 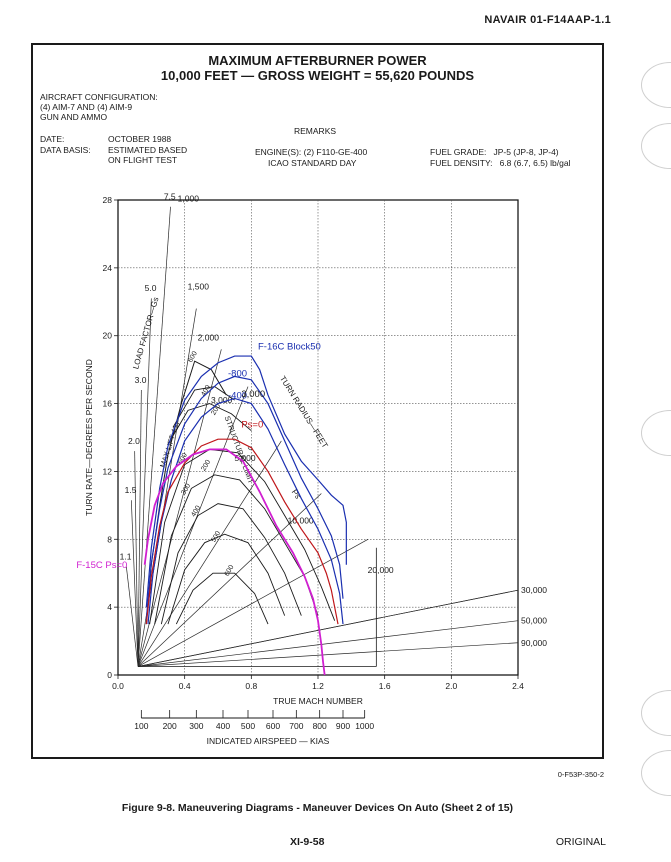 What do you see at coordinates (108, 200) in the screenshot?
I see `y-tick-label: 28` at bounding box center [108, 200].